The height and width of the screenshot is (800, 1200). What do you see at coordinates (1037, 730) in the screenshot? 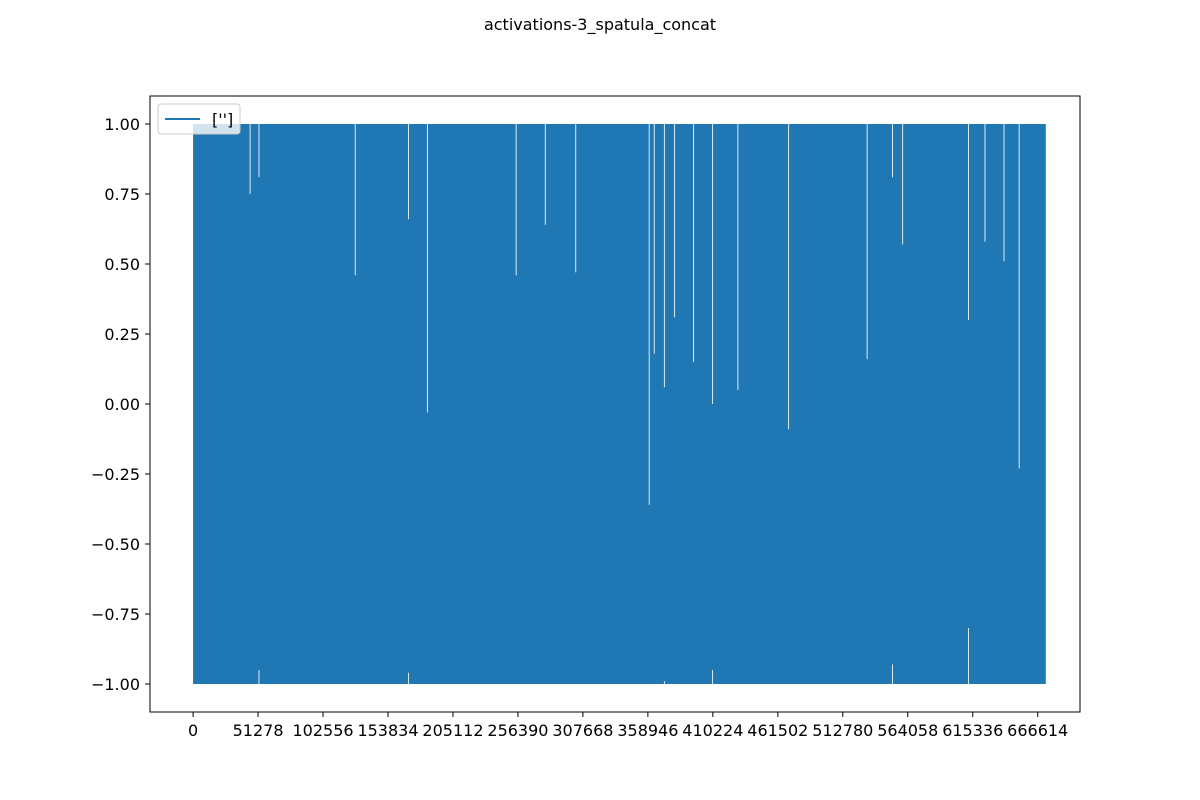
I see `x-tick-label: 666614` at bounding box center [1037, 730].